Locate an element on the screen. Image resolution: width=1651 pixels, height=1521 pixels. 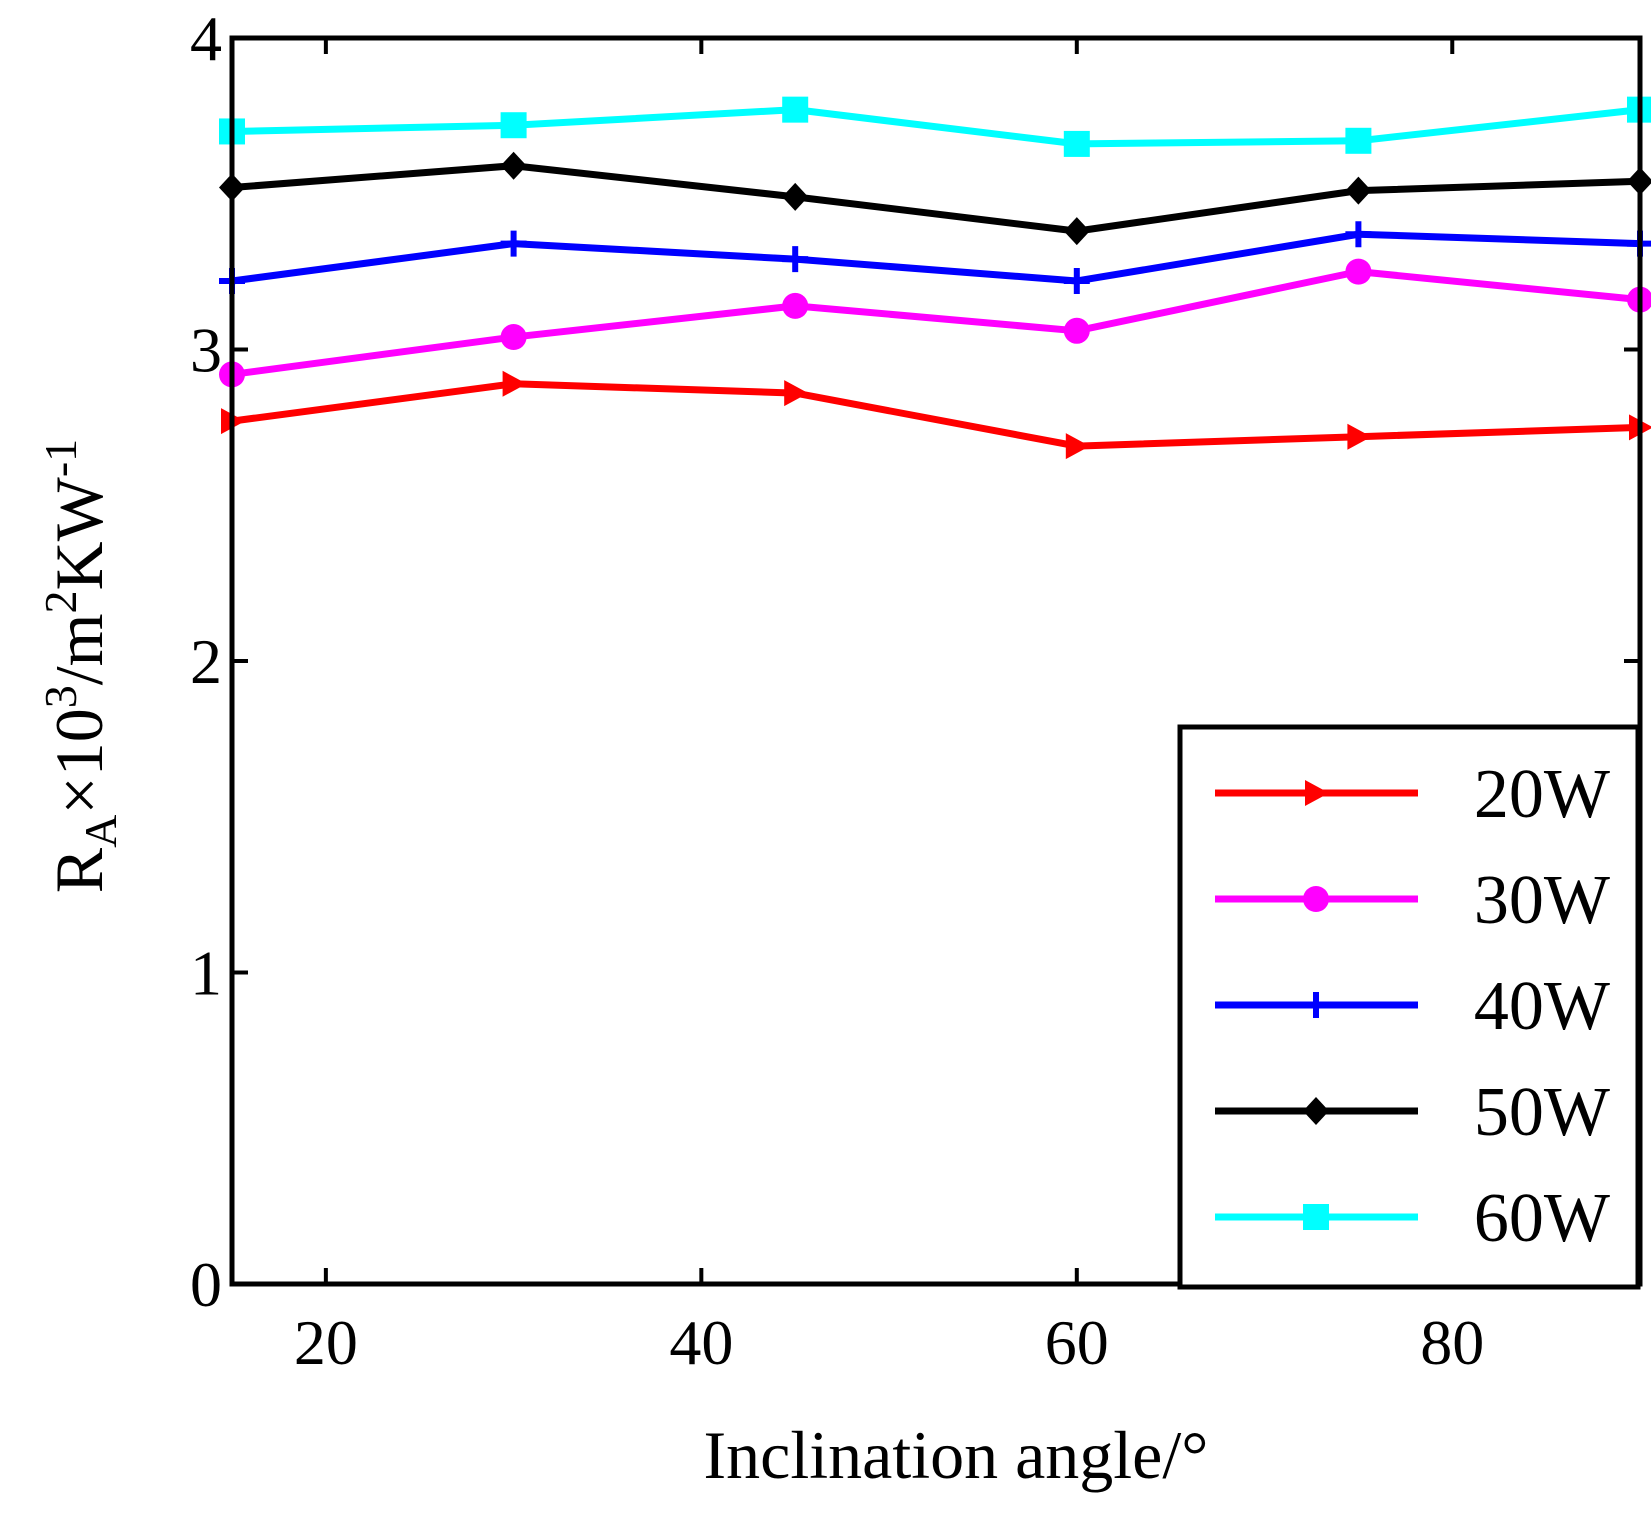
series-line-60W is located at coordinates (936, 127).